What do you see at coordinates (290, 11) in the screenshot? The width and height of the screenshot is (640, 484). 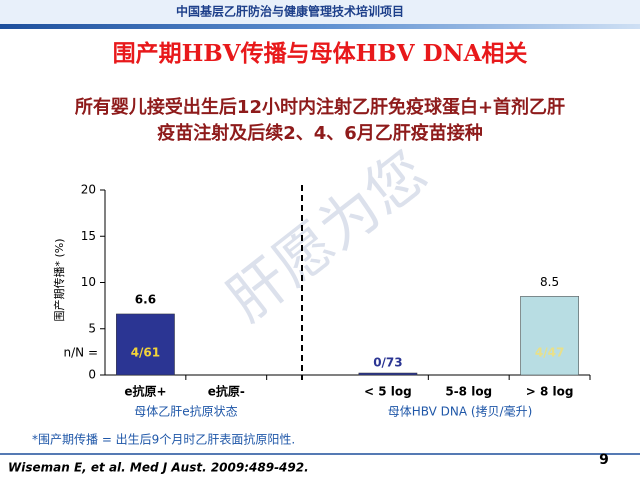 I see `header-text: 中国基层乙肝防治与健康管理技术培训项目` at bounding box center [290, 11].